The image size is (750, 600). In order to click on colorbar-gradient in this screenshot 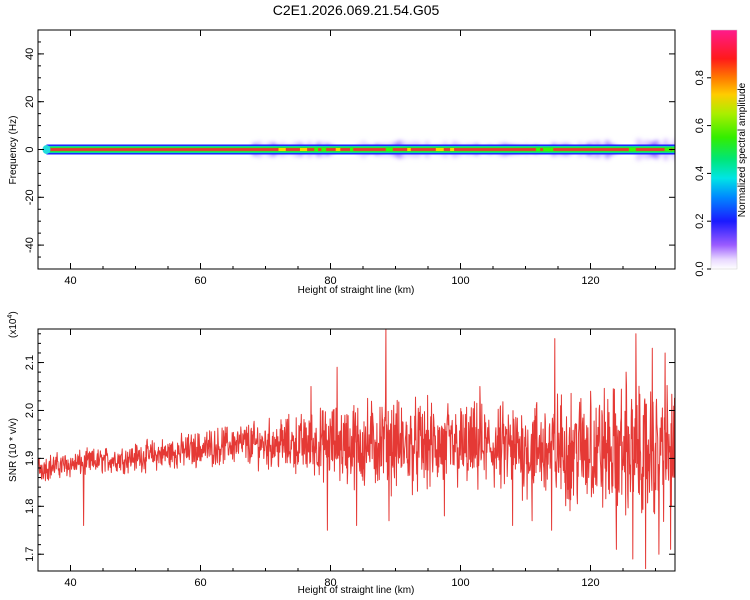, I will do `click(724, 149)`.